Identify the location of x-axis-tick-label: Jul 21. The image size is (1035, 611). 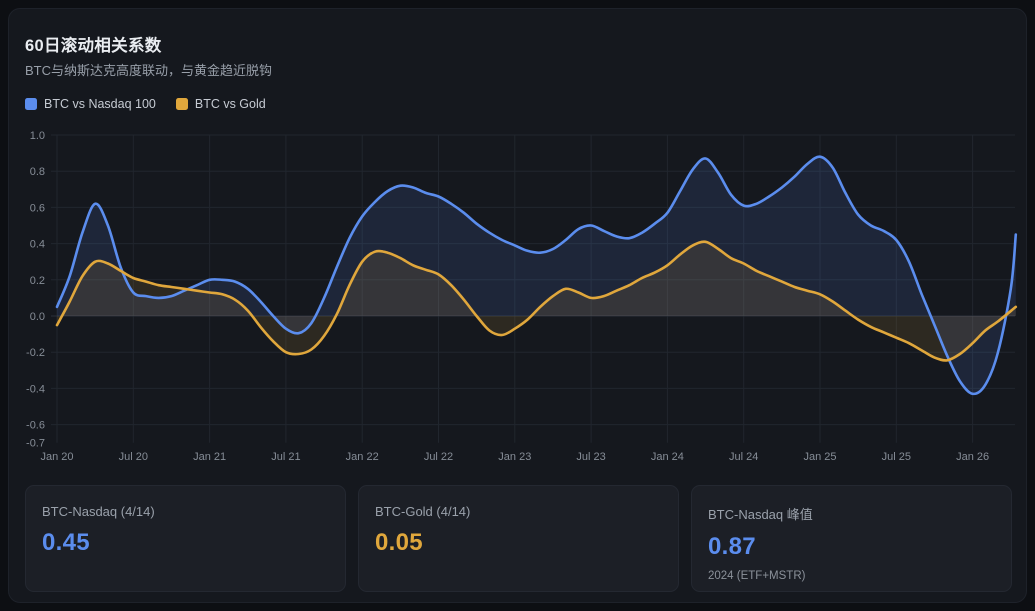
(285, 457).